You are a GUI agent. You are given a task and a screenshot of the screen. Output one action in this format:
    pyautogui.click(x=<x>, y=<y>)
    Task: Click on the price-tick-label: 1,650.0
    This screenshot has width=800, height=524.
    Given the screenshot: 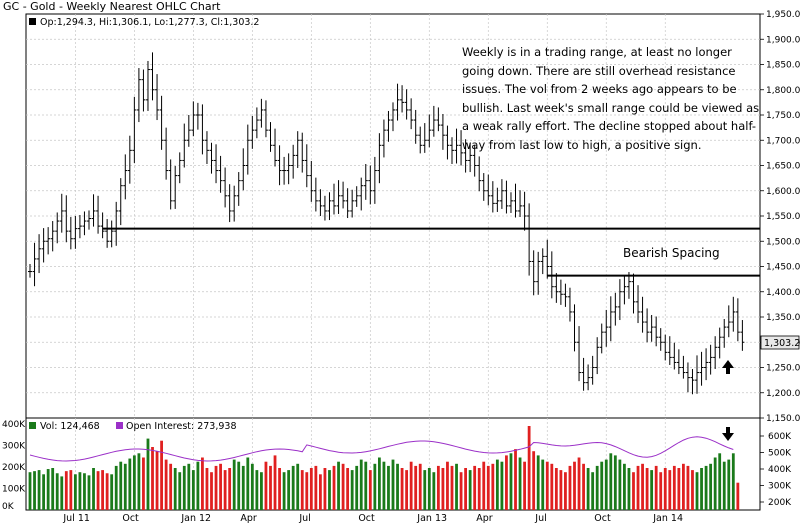 What is the action you would take?
    pyautogui.click(x=783, y=167)
    